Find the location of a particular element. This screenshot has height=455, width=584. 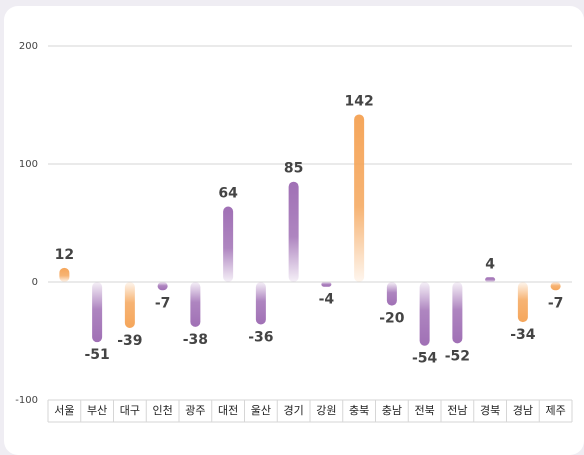

value-label: 4 is located at coordinates (490, 264).